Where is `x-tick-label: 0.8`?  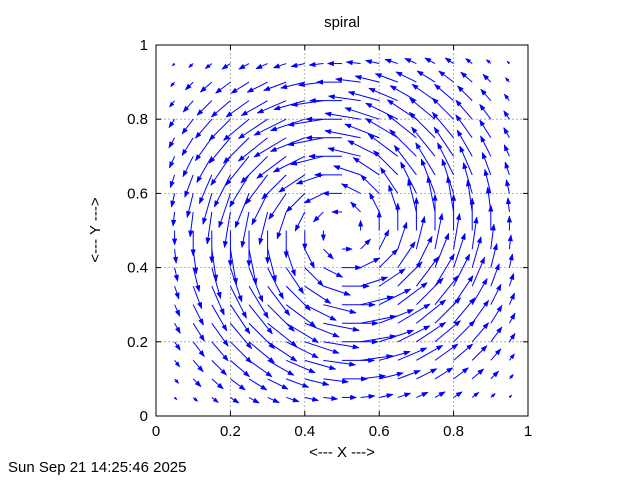
x-tick-label: 0.8 is located at coordinates (453, 431).